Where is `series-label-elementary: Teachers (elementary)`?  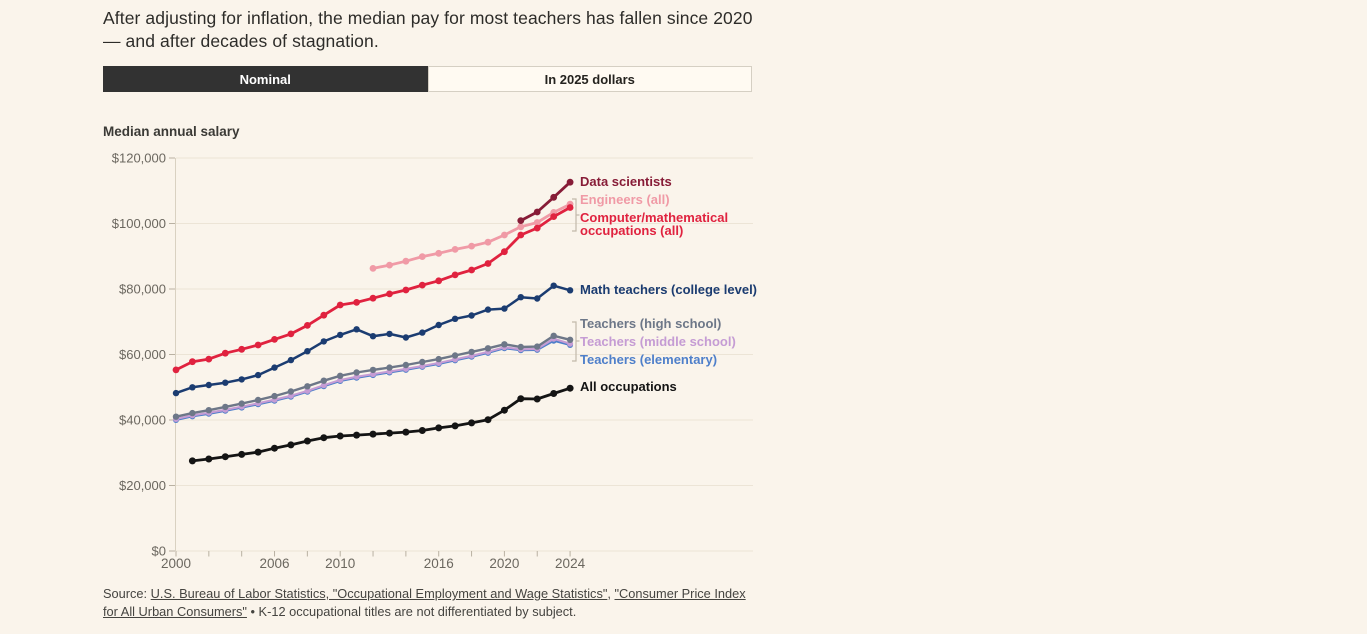 series-label-elementary: Teachers (elementary) is located at coordinates (649, 359).